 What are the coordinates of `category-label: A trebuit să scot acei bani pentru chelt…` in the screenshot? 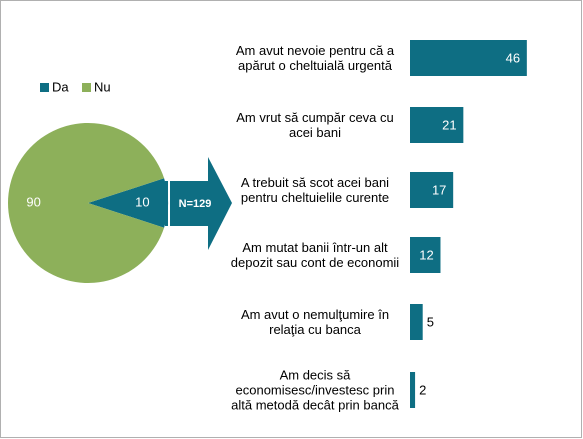 It's located at (315, 190).